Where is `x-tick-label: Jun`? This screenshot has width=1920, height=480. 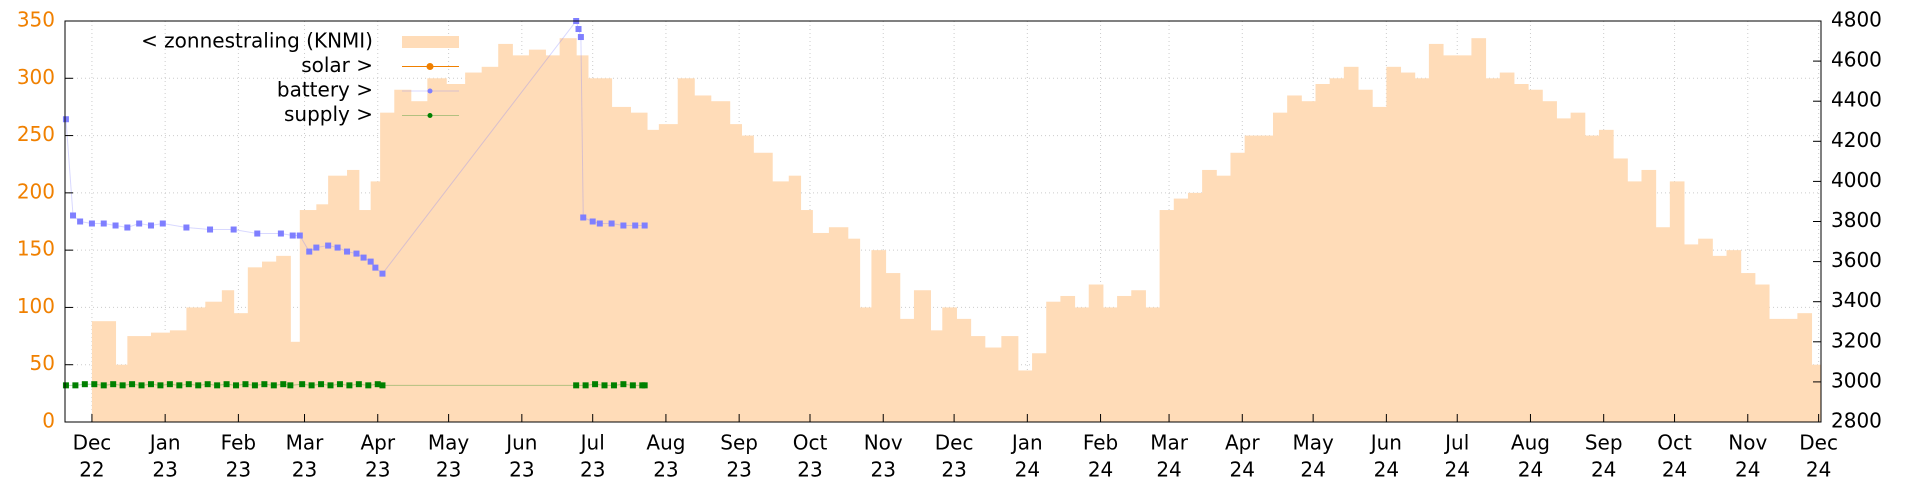 x-tick-label: Jun is located at coordinates (520, 443).